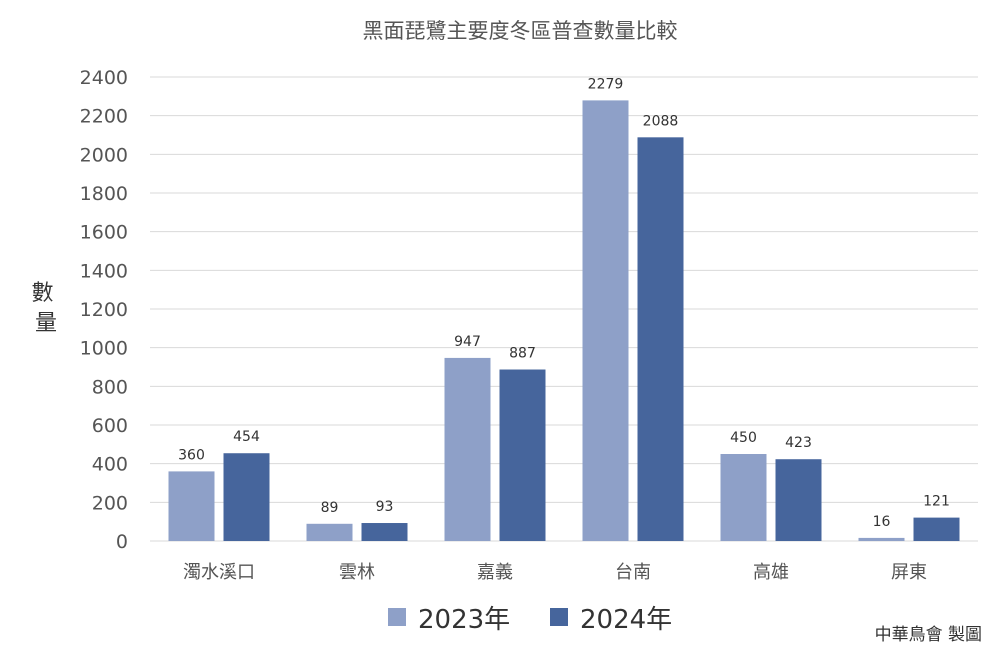 This screenshot has height=652, width=1000. What do you see at coordinates (555, 572) in the screenshot?
I see `x-axis-categories: 濁水溪口 雲林 嘉義 台南 高雄 屏東` at bounding box center [555, 572].